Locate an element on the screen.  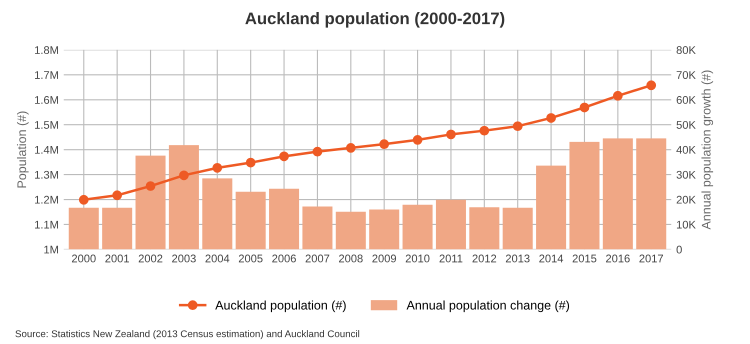
y2-tick-label: 40K is located at coordinates (686, 150).